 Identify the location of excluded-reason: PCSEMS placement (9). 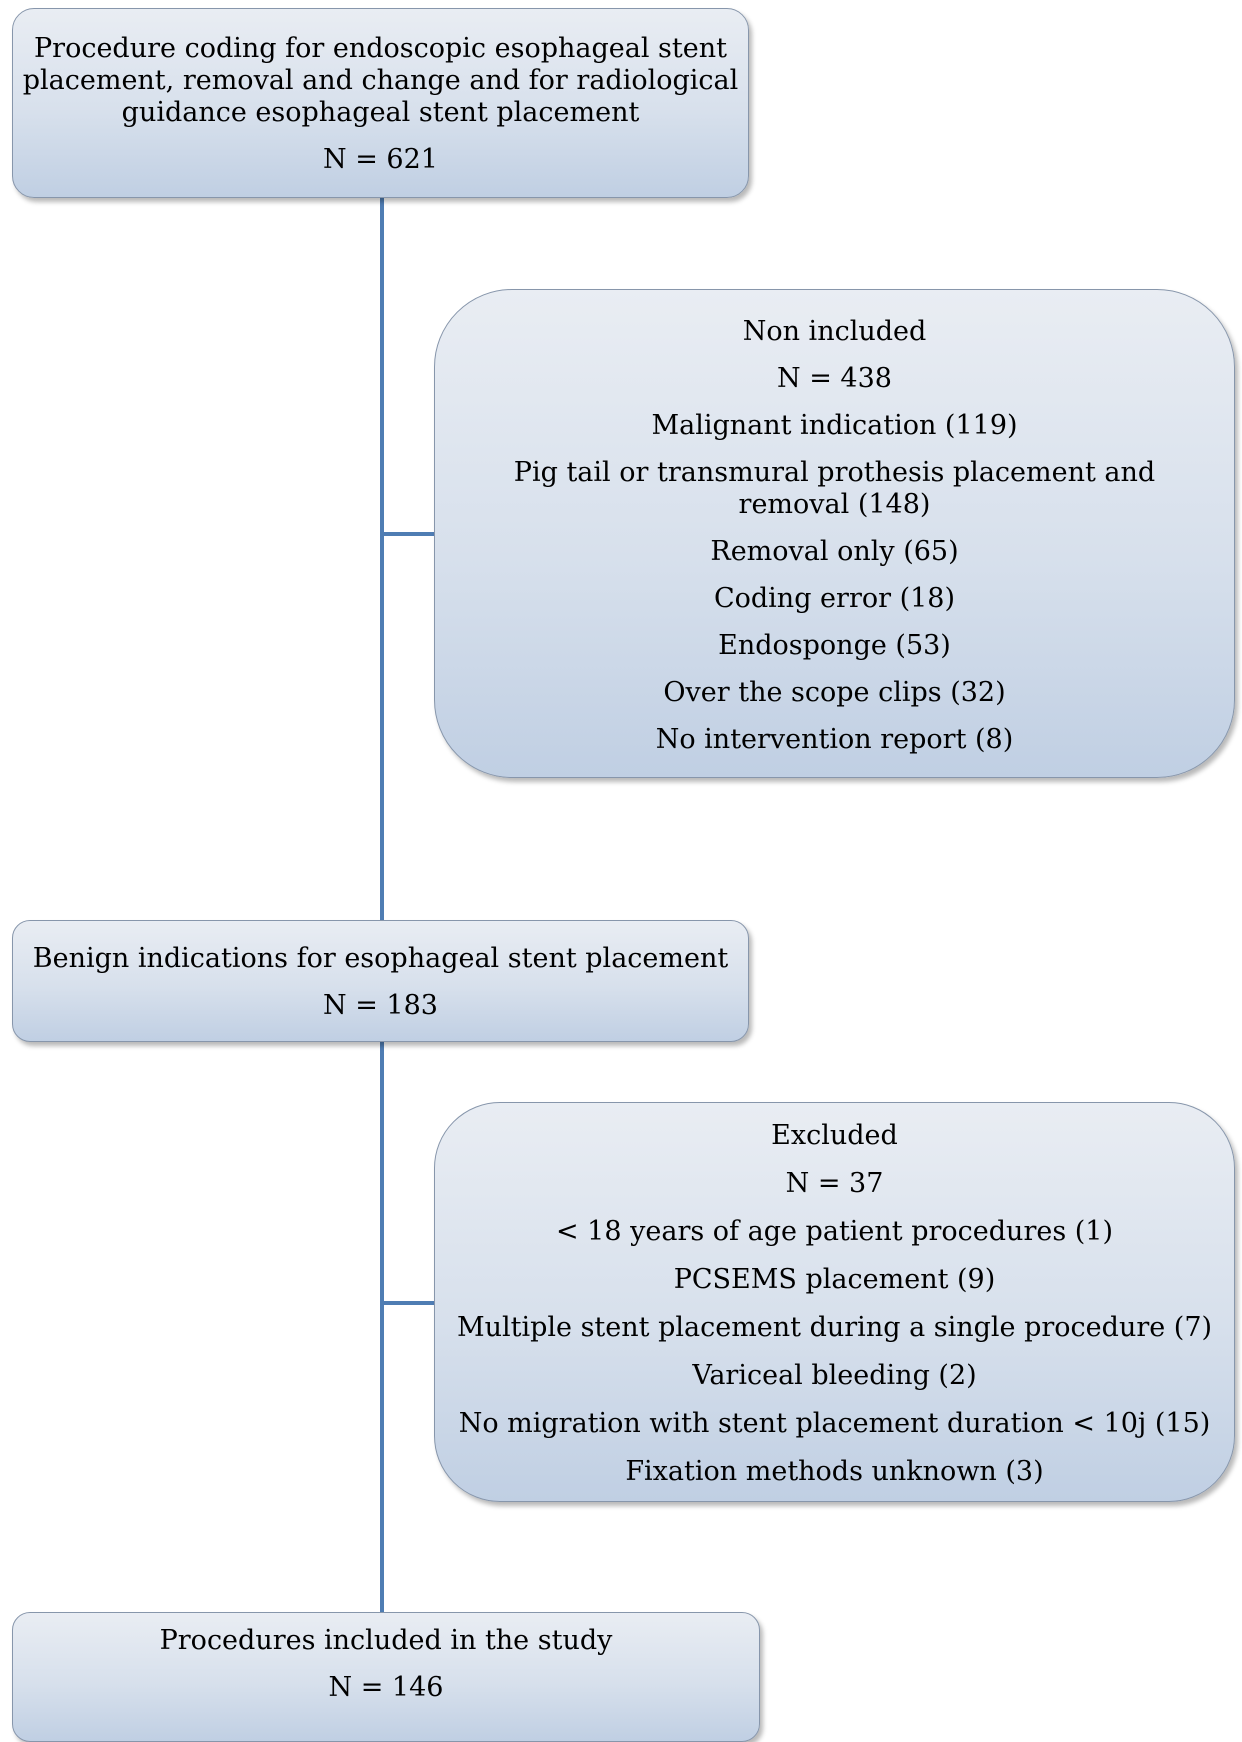
(834, 1279).